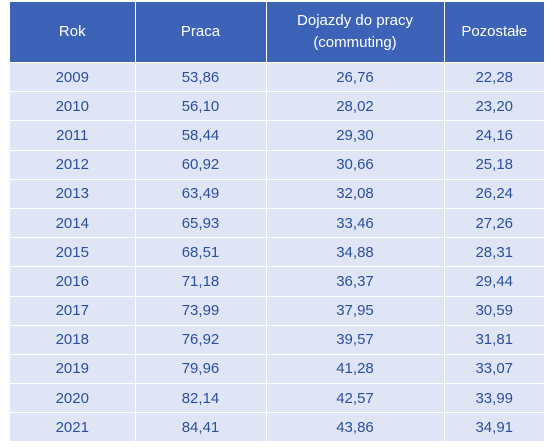 This screenshot has width=554, height=448. What do you see at coordinates (354, 193) in the screenshot?
I see `cell-commuting: 32,08` at bounding box center [354, 193].